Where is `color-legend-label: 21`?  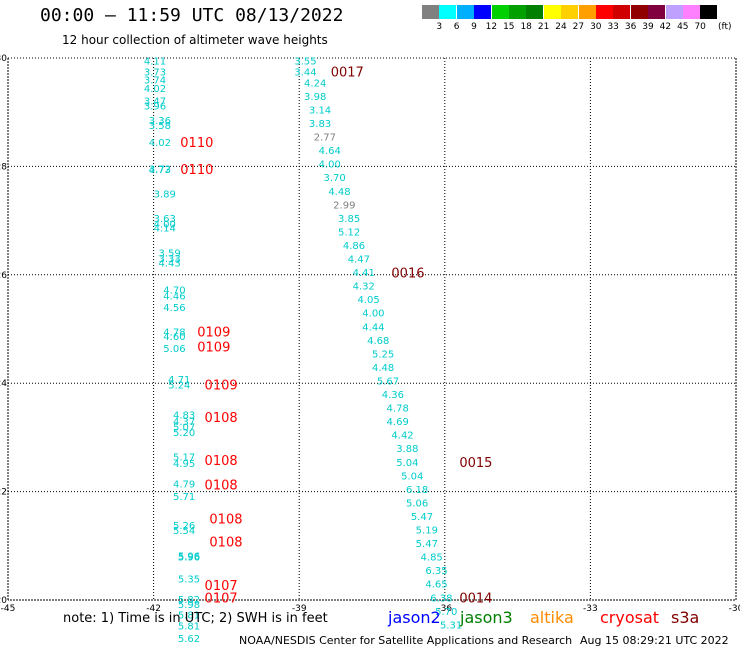 color-legend-label: 21 is located at coordinates (543, 27).